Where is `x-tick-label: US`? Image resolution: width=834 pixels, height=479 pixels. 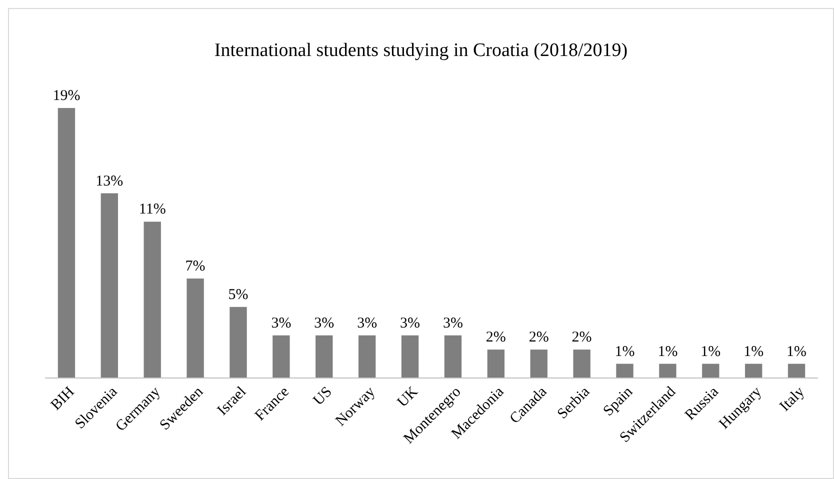
x-tick-label: US is located at coordinates (323, 396).